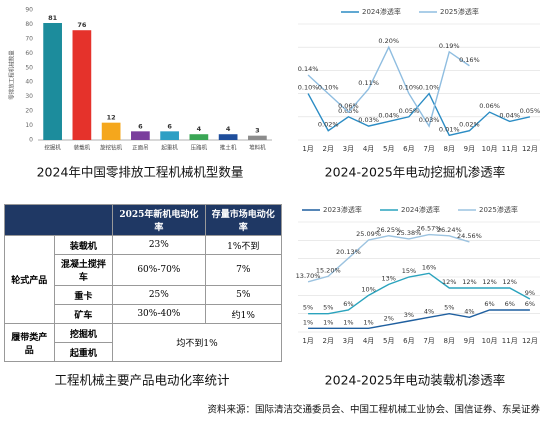 This screenshot has height=424, width=550. What do you see at coordinates (29, 111) in the screenshot?
I see `y-tick-label: 20` at bounding box center [29, 111].